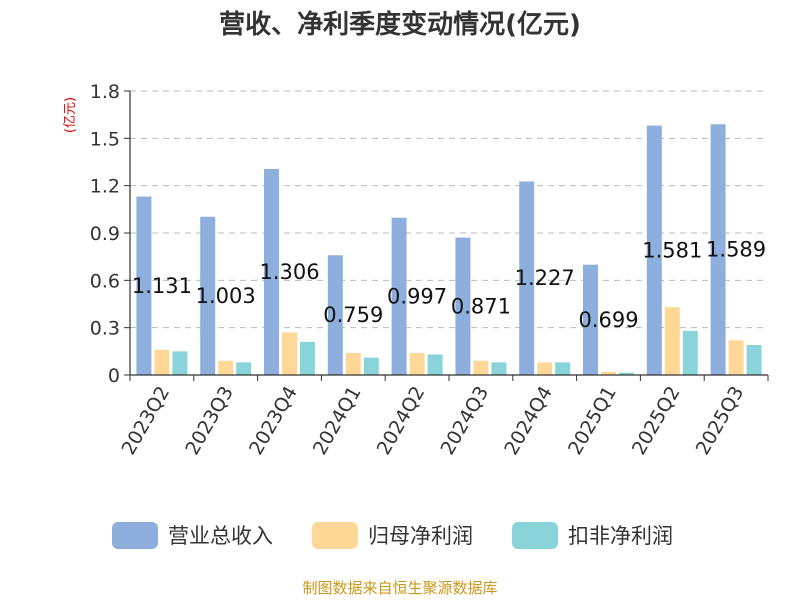 This screenshot has width=800, height=600. I want to click on data-label: 1.003, so click(226, 296).